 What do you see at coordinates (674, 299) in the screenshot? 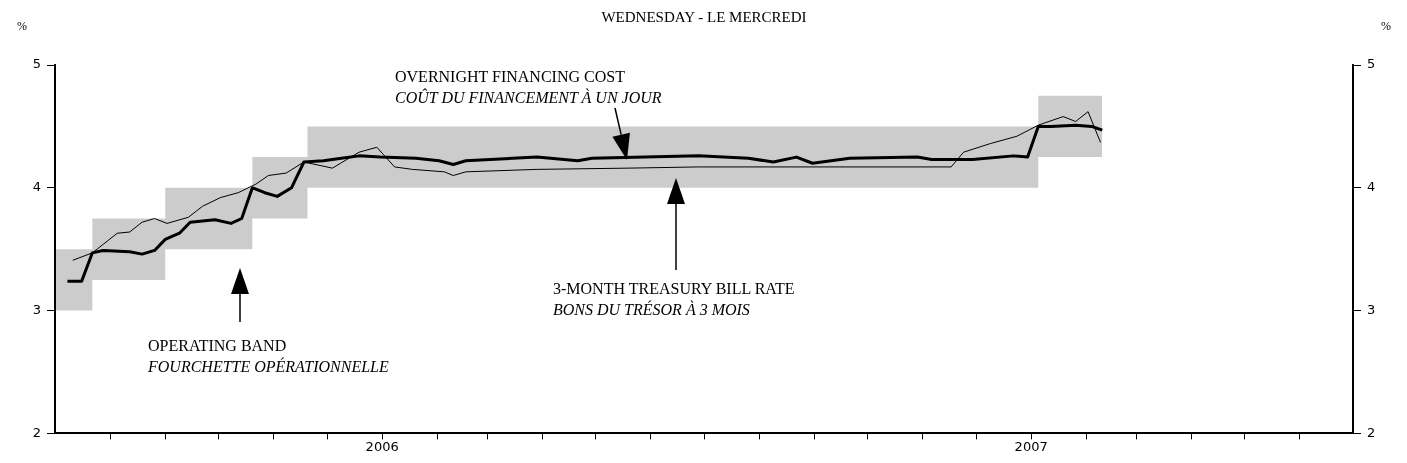
I see `annotation: 3-MONTH TREASURY BILL RATE BONS DU TRÉSOR À 3 MOIS` at bounding box center [674, 299].